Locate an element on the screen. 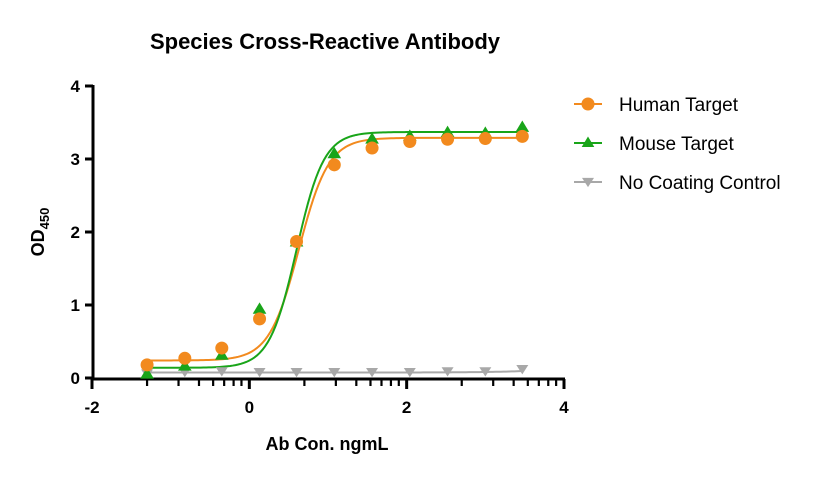 The height and width of the screenshot is (479, 840). legend-item: Mouse Target is located at coordinates (654, 144).